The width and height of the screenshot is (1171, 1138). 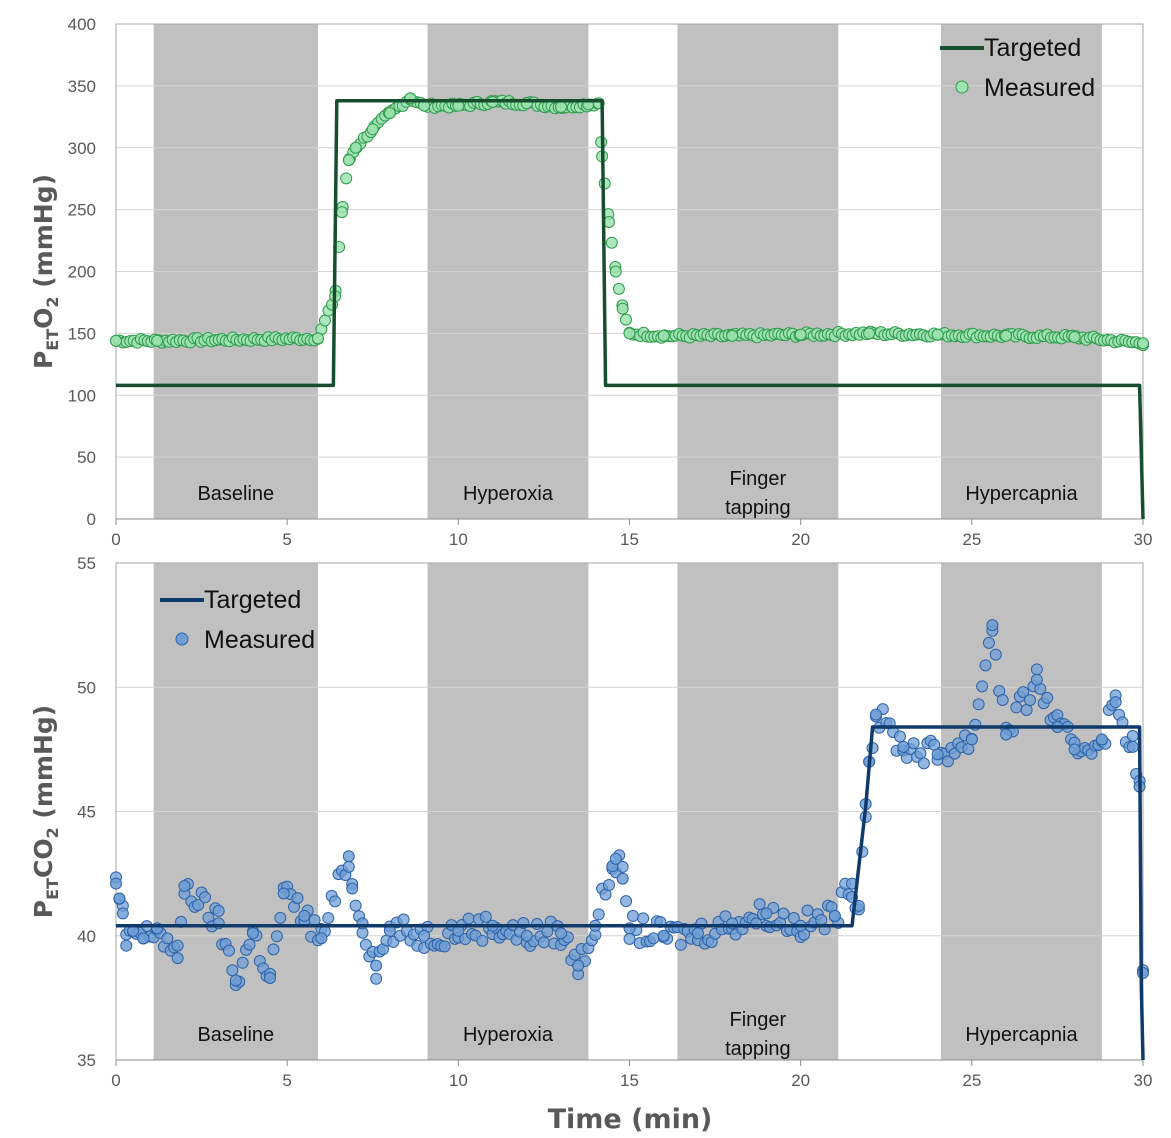 I want to click on y-tick-label: 200, so click(x=82, y=272).